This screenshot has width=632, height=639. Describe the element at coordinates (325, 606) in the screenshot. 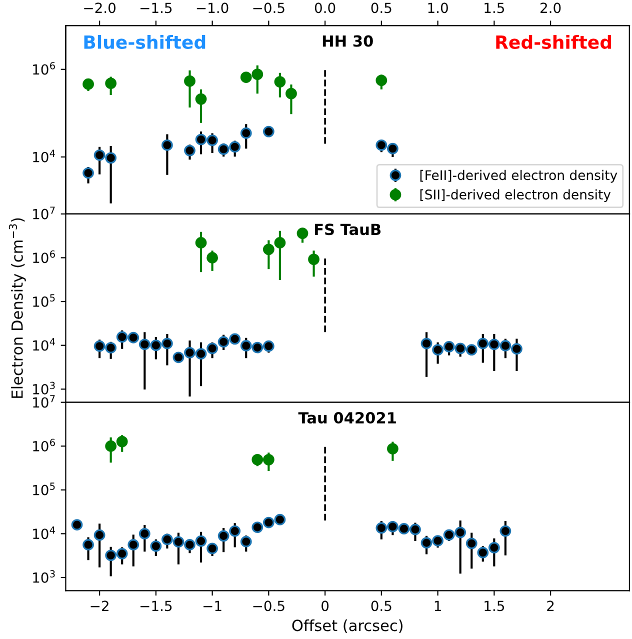

I see `x-tick-label: 0` at that location.